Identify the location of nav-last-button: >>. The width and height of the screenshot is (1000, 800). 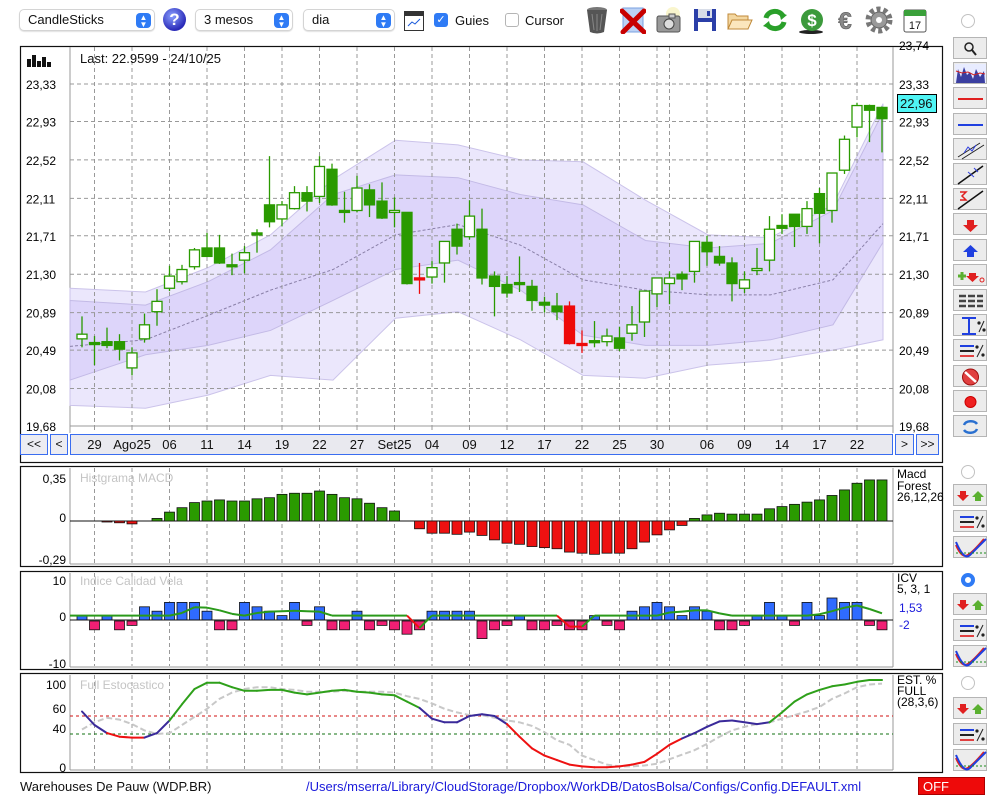
(927, 444).